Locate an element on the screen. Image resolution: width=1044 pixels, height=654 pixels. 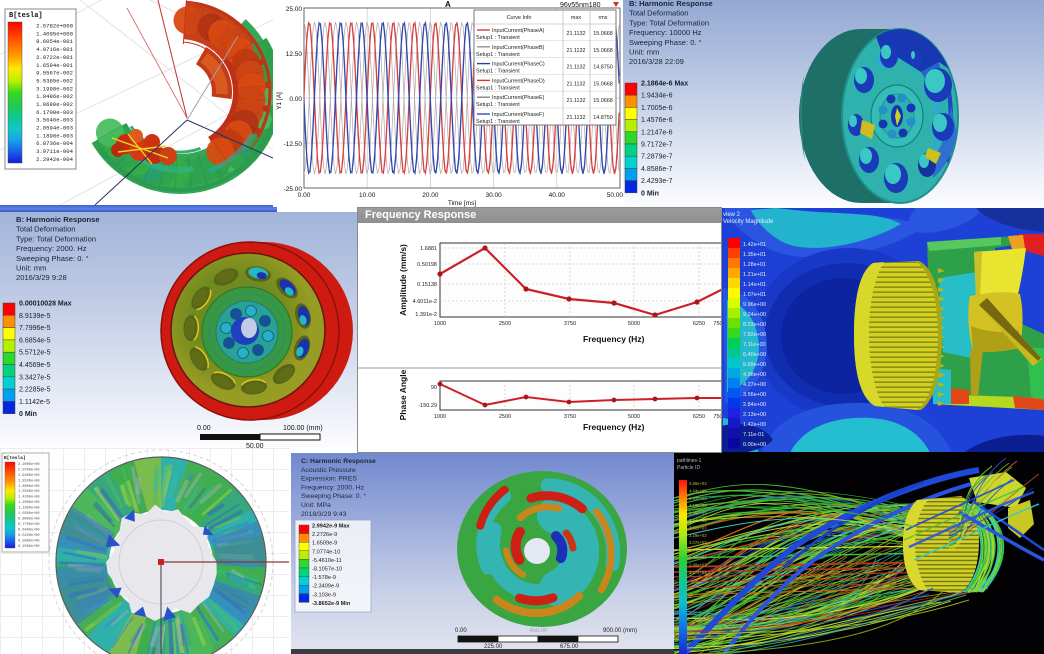
svg-text: pathlines-1 is located at coordinates (689, 461).